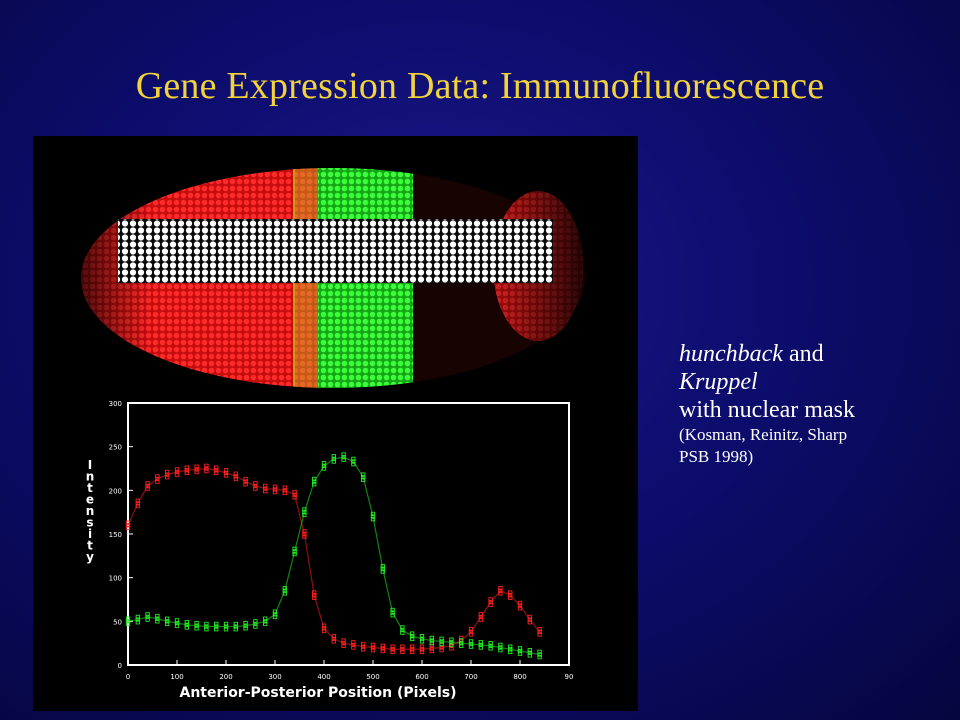 The width and height of the screenshot is (960, 720). Describe the element at coordinates (115, 448) in the screenshot. I see `y-tick-label: 250` at that location.